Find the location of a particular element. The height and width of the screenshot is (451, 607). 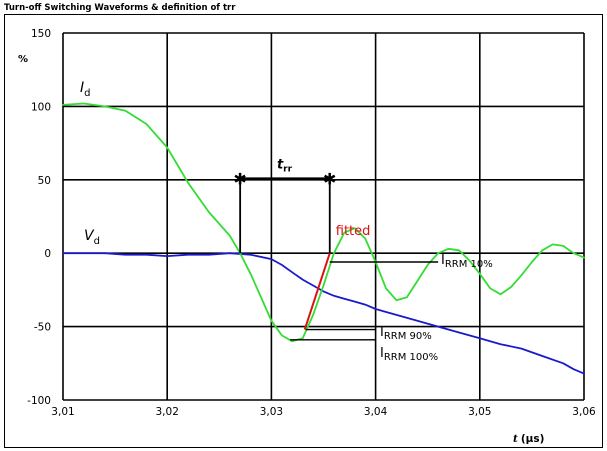

x-tick-label: 3,03 is located at coordinates (271, 412).